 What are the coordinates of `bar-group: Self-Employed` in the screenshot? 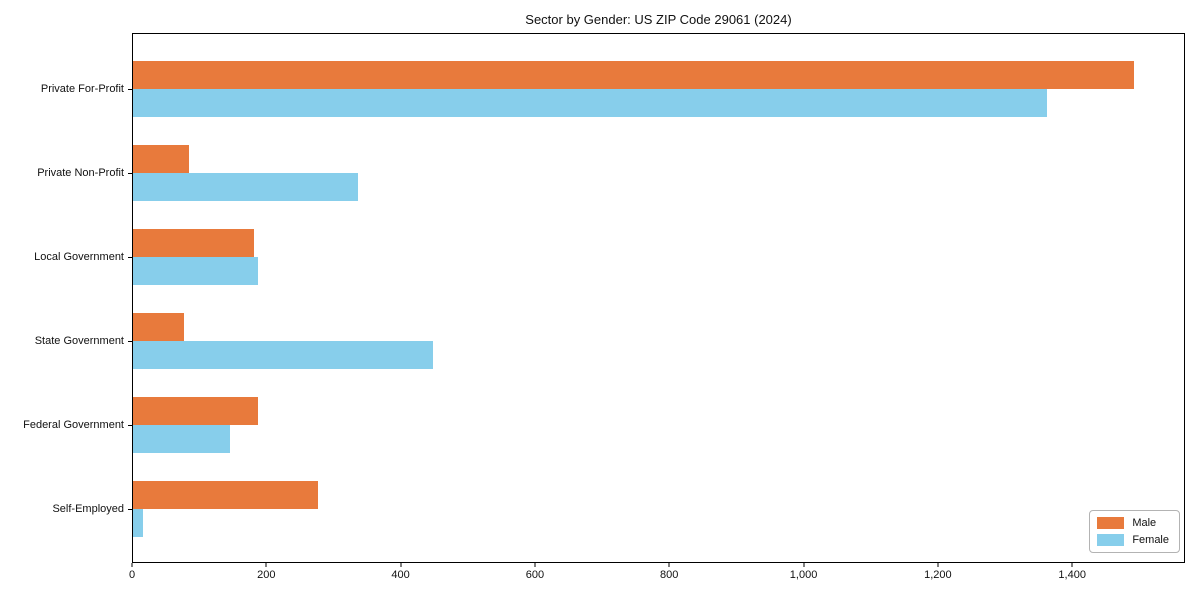 It's located at (618, 509).